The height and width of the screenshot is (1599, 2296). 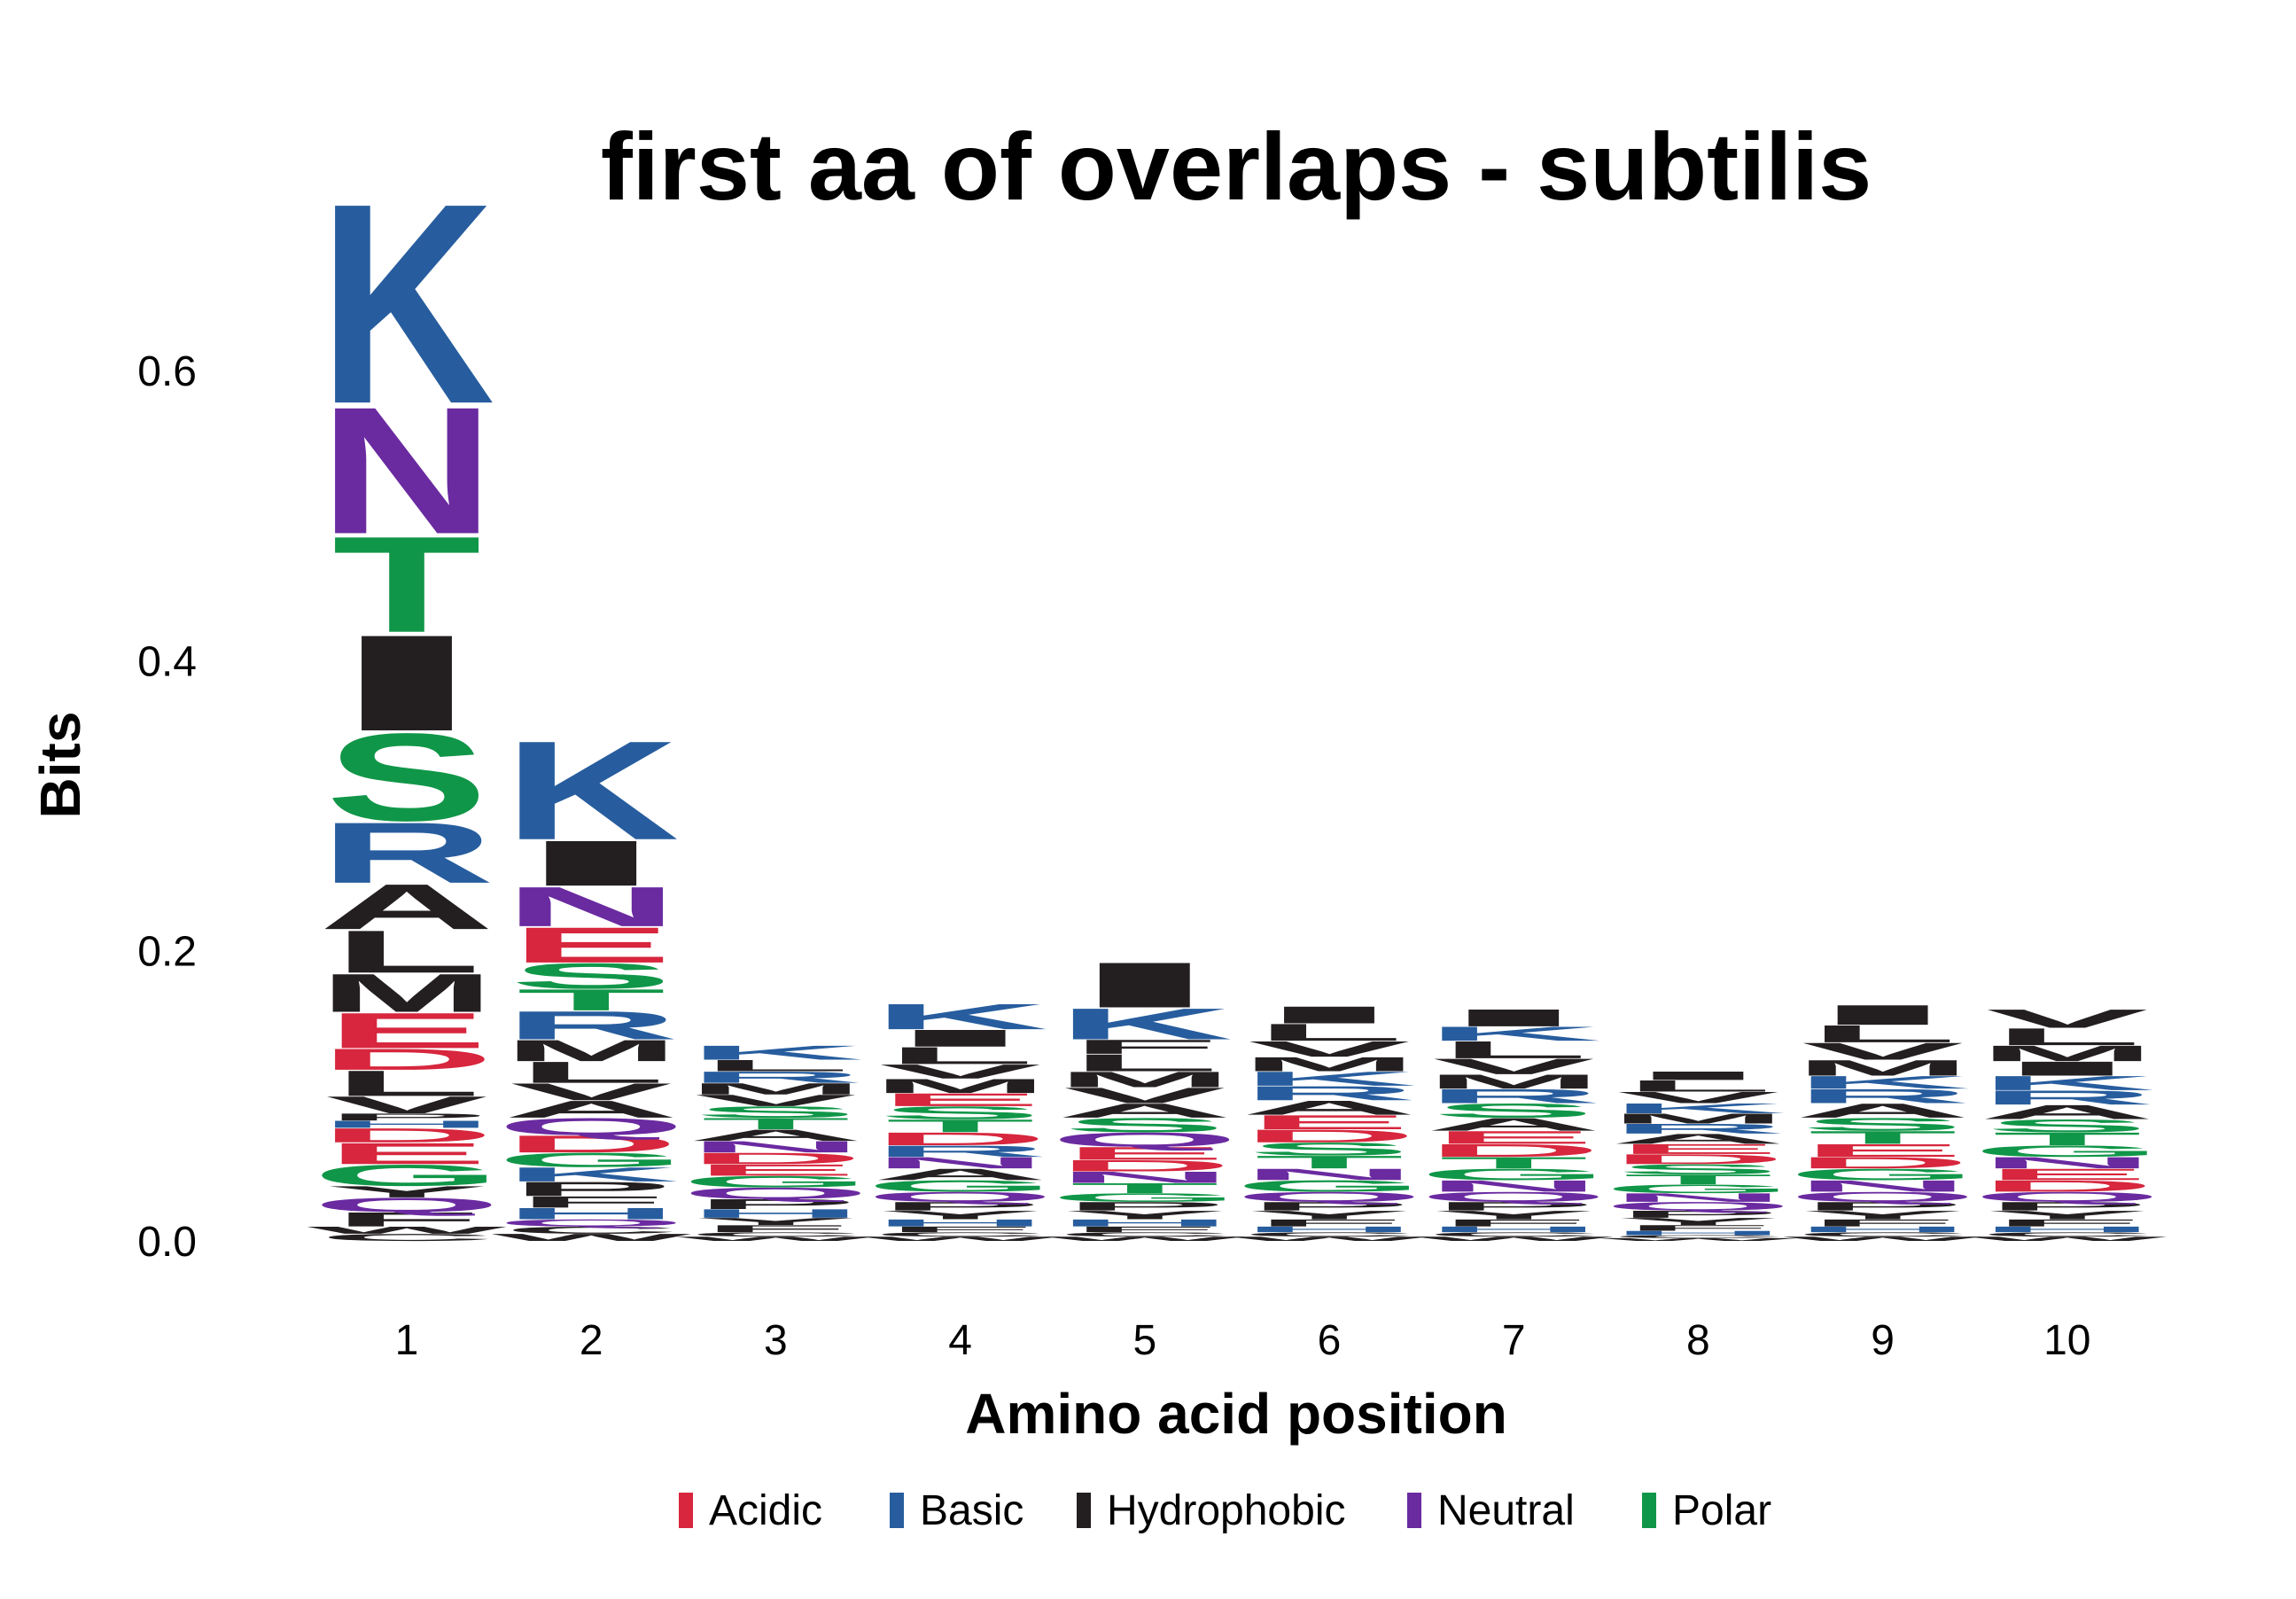 What do you see at coordinates (897, 1510) in the screenshot?
I see `legend-swatch-basic` at bounding box center [897, 1510].